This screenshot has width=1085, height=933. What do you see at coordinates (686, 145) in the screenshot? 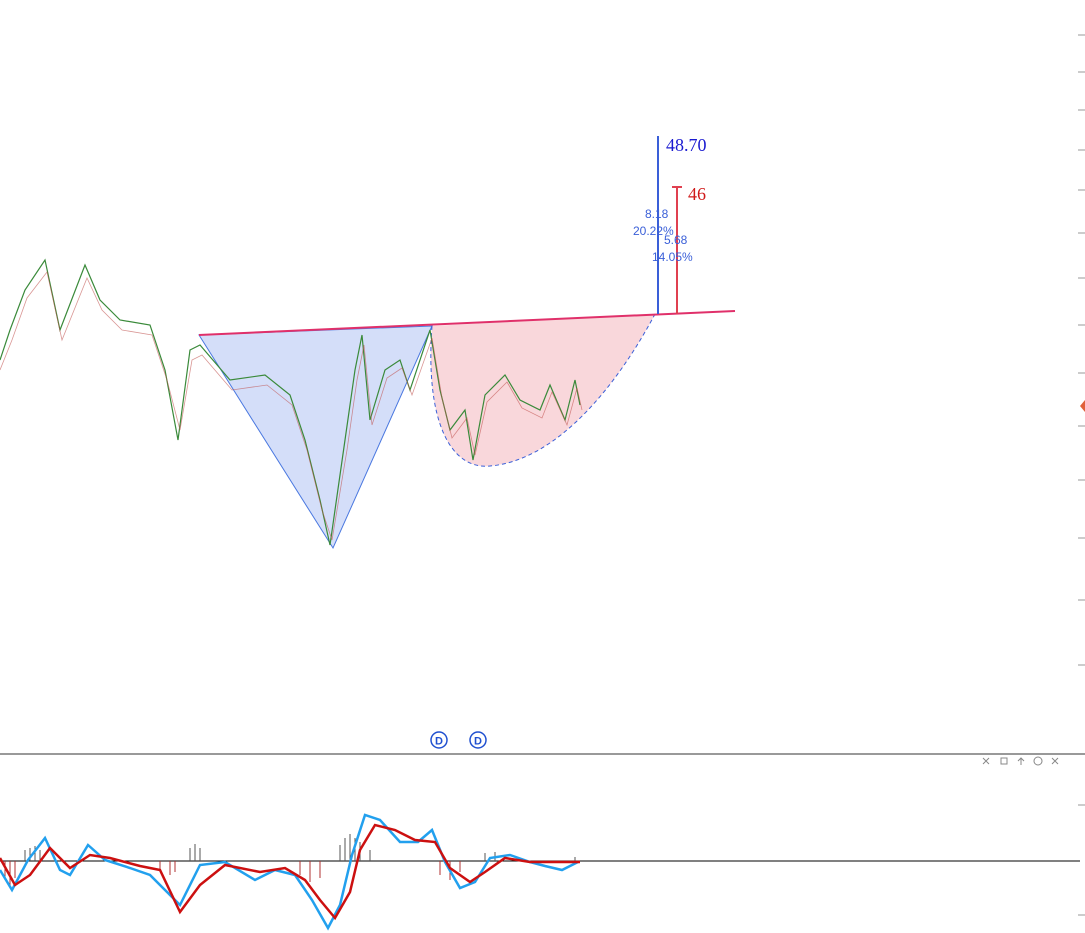
I see `target-high-label: 48.70` at bounding box center [686, 145].